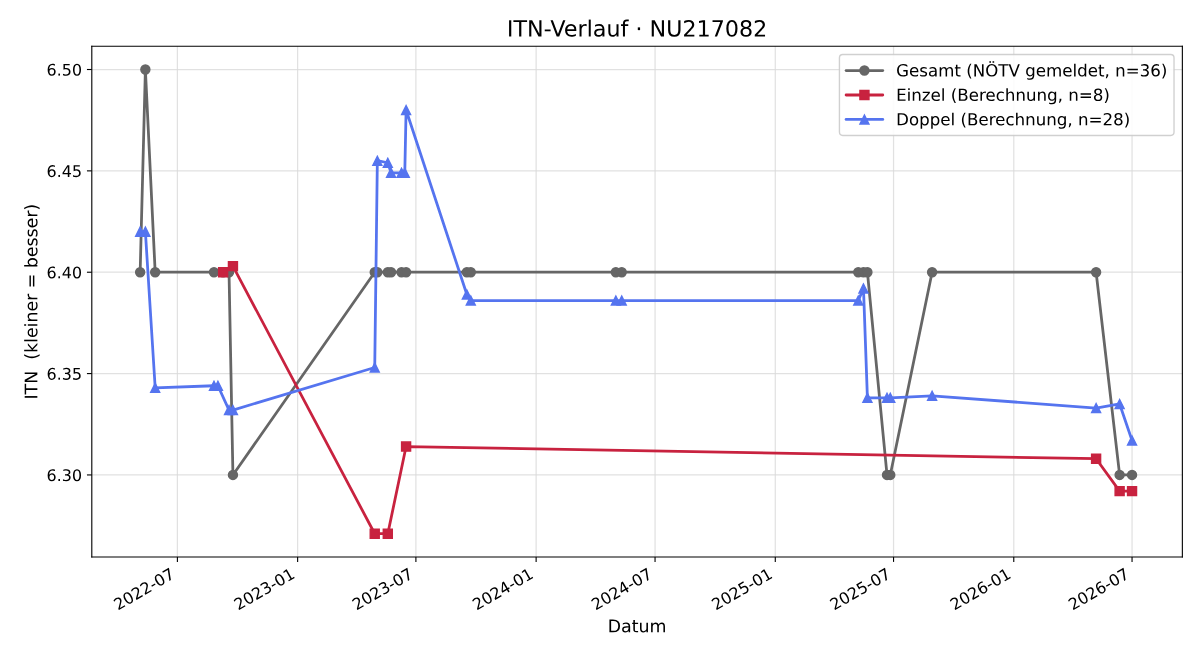 This screenshot has width=1200, height=660. Describe the element at coordinates (32, 301) in the screenshot. I see `y-axis-title: ITN (kleiner = besser)` at that location.